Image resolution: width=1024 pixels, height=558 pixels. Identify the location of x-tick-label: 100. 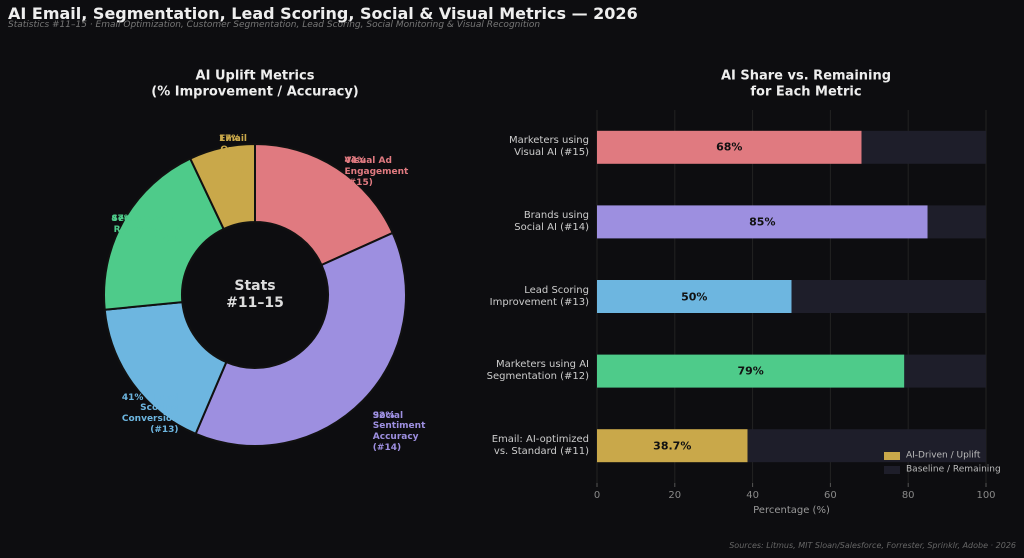
(986, 495).